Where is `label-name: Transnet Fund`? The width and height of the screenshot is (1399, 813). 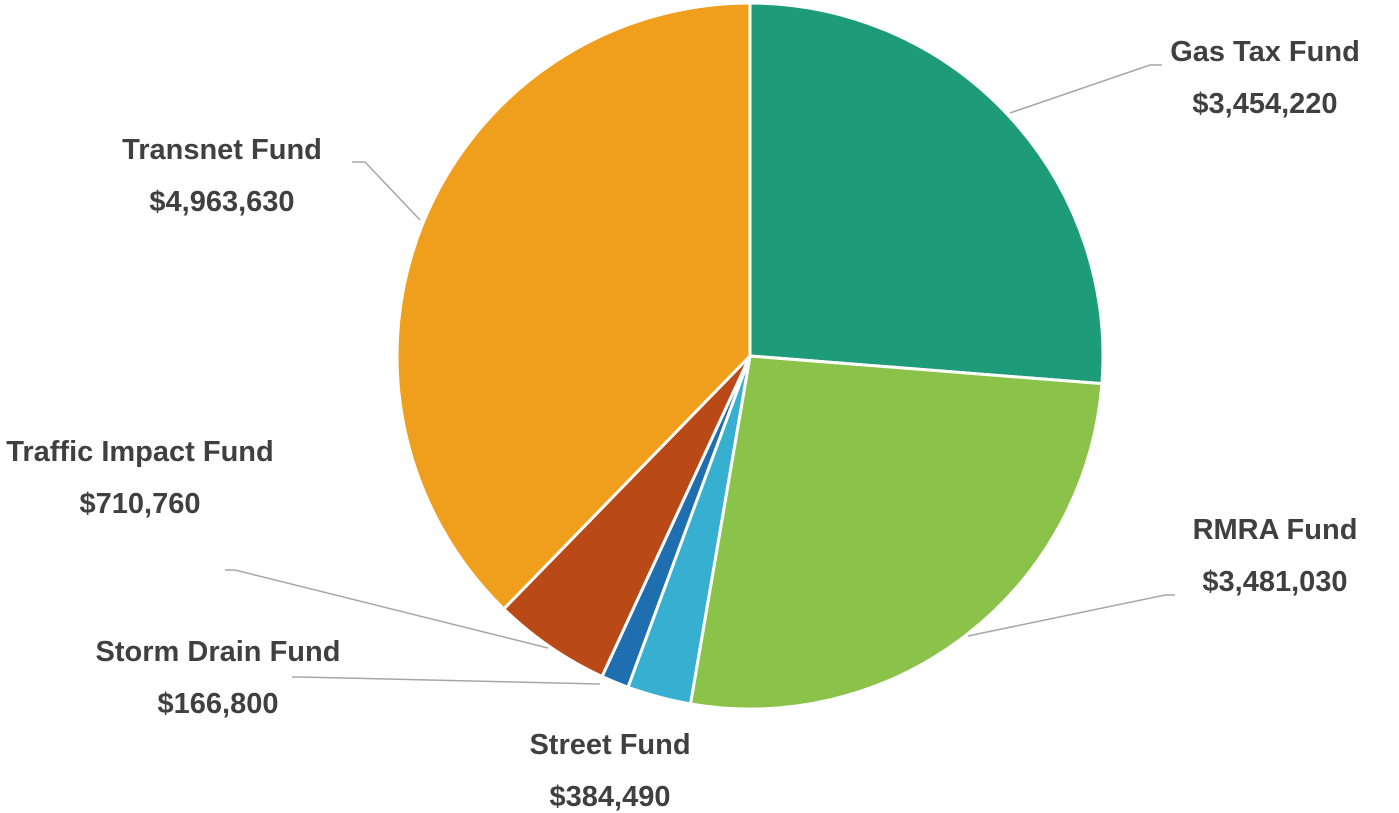 label-name: Transnet Fund is located at coordinates (222, 150).